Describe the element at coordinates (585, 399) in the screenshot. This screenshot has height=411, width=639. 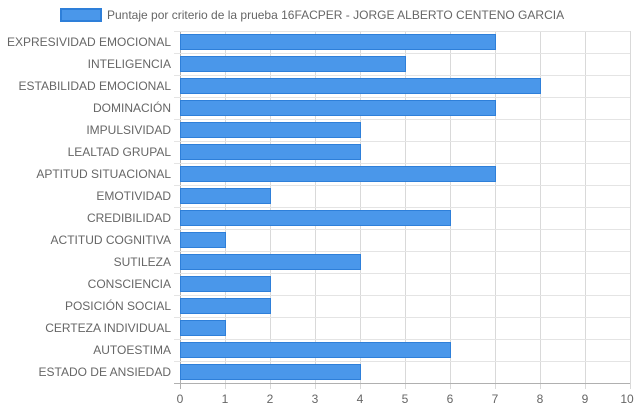
I see `x-tick-label: 9` at that location.